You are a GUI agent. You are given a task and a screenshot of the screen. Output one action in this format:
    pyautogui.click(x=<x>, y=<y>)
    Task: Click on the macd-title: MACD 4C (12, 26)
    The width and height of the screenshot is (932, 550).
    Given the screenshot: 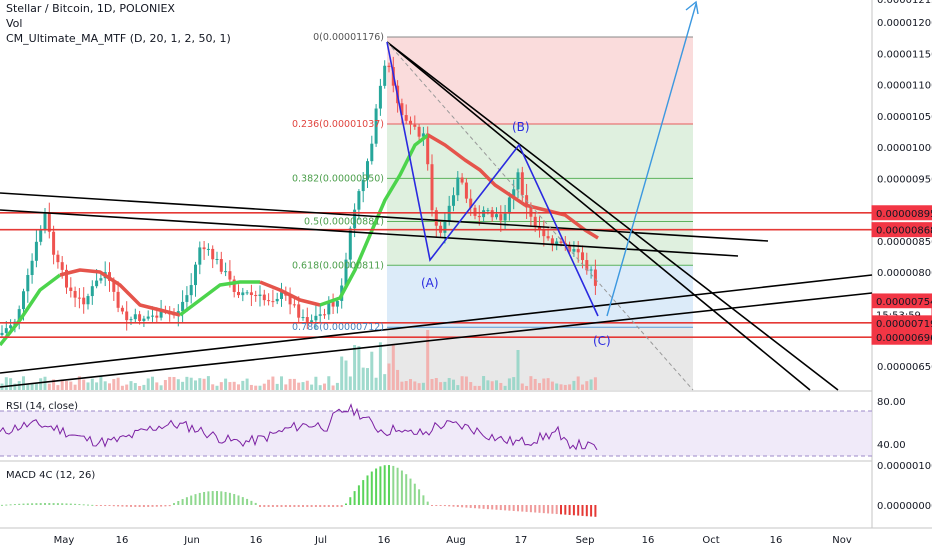 What is the action you would take?
    pyautogui.click(x=50, y=475)
    